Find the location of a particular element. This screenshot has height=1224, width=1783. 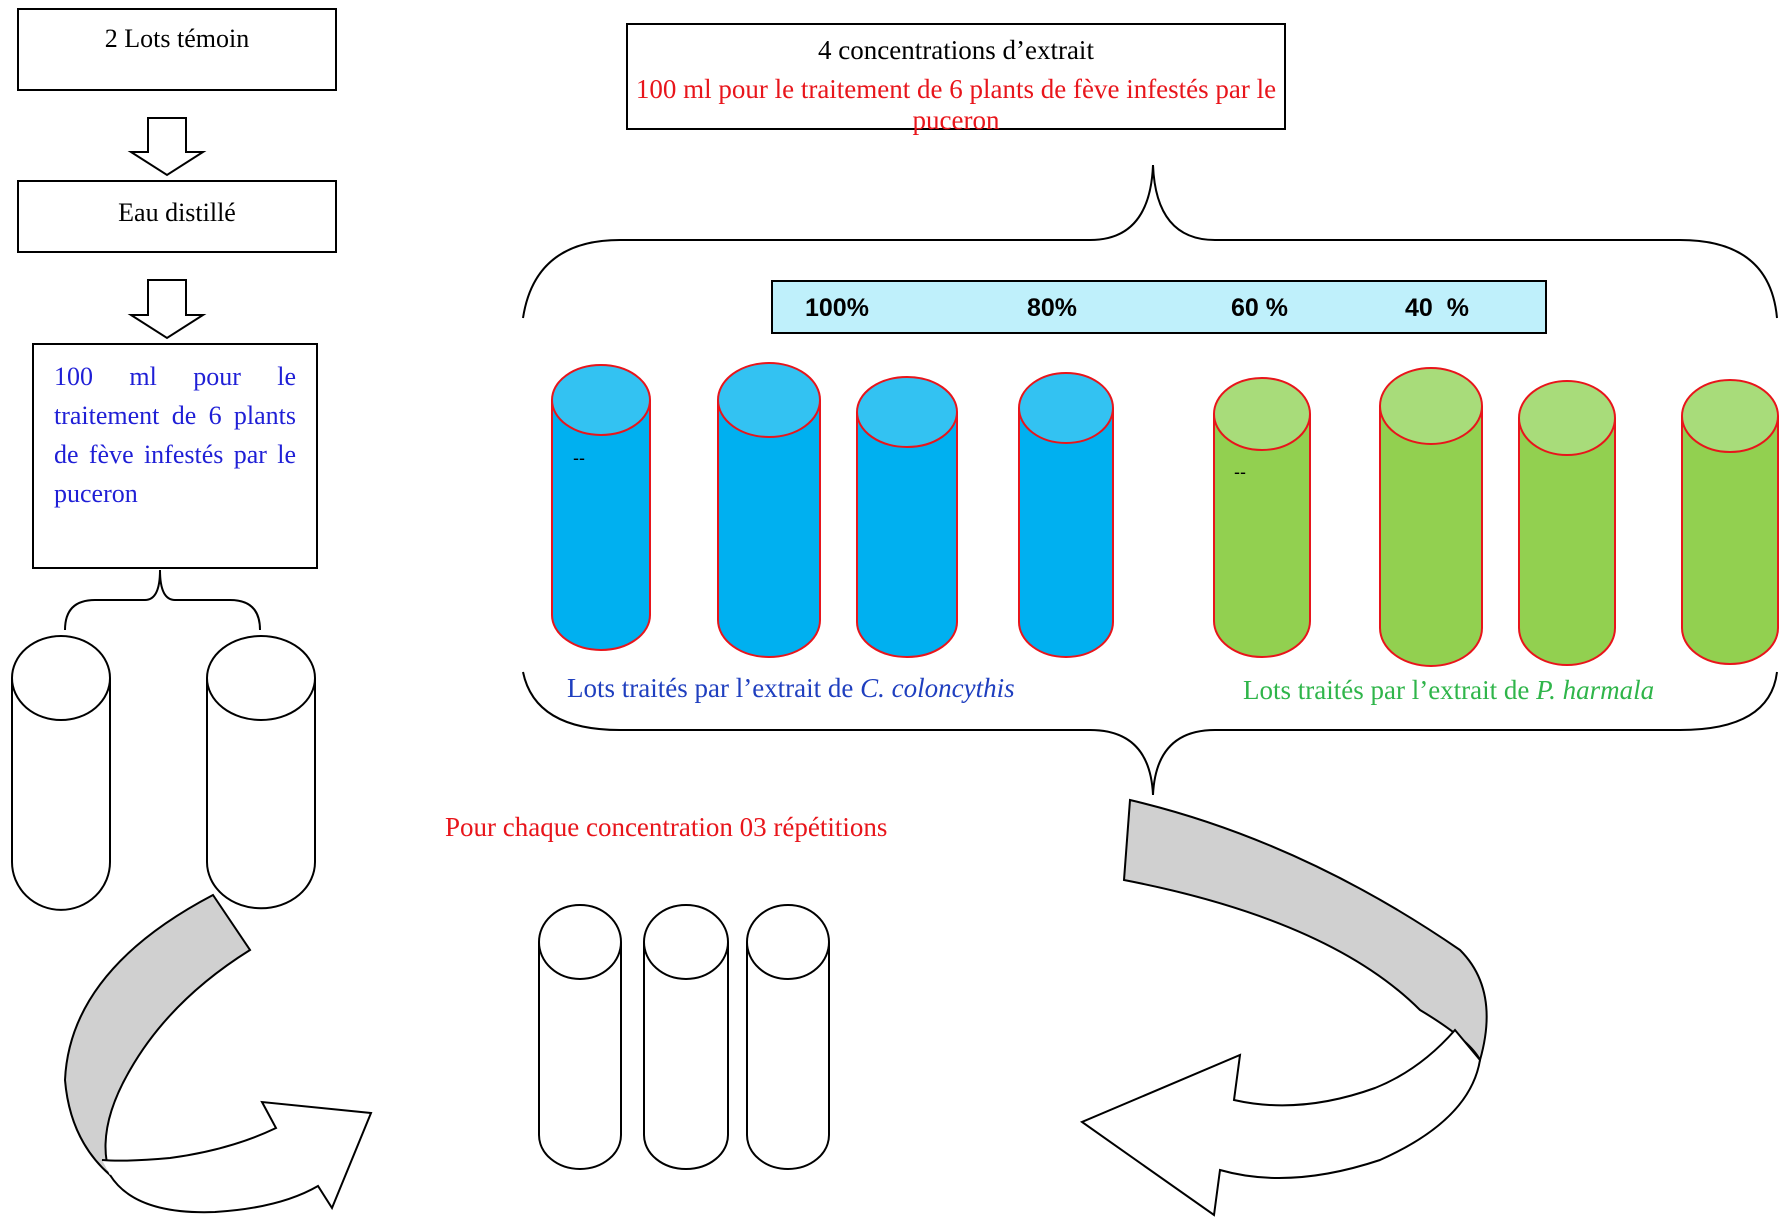

harmala-species: P. harmala is located at coordinates (1595, 690).